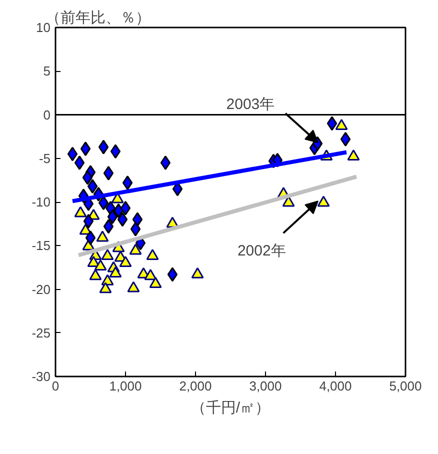  Describe the element at coordinates (41, 332) in the screenshot. I see `y-tick-label: -25` at that location.